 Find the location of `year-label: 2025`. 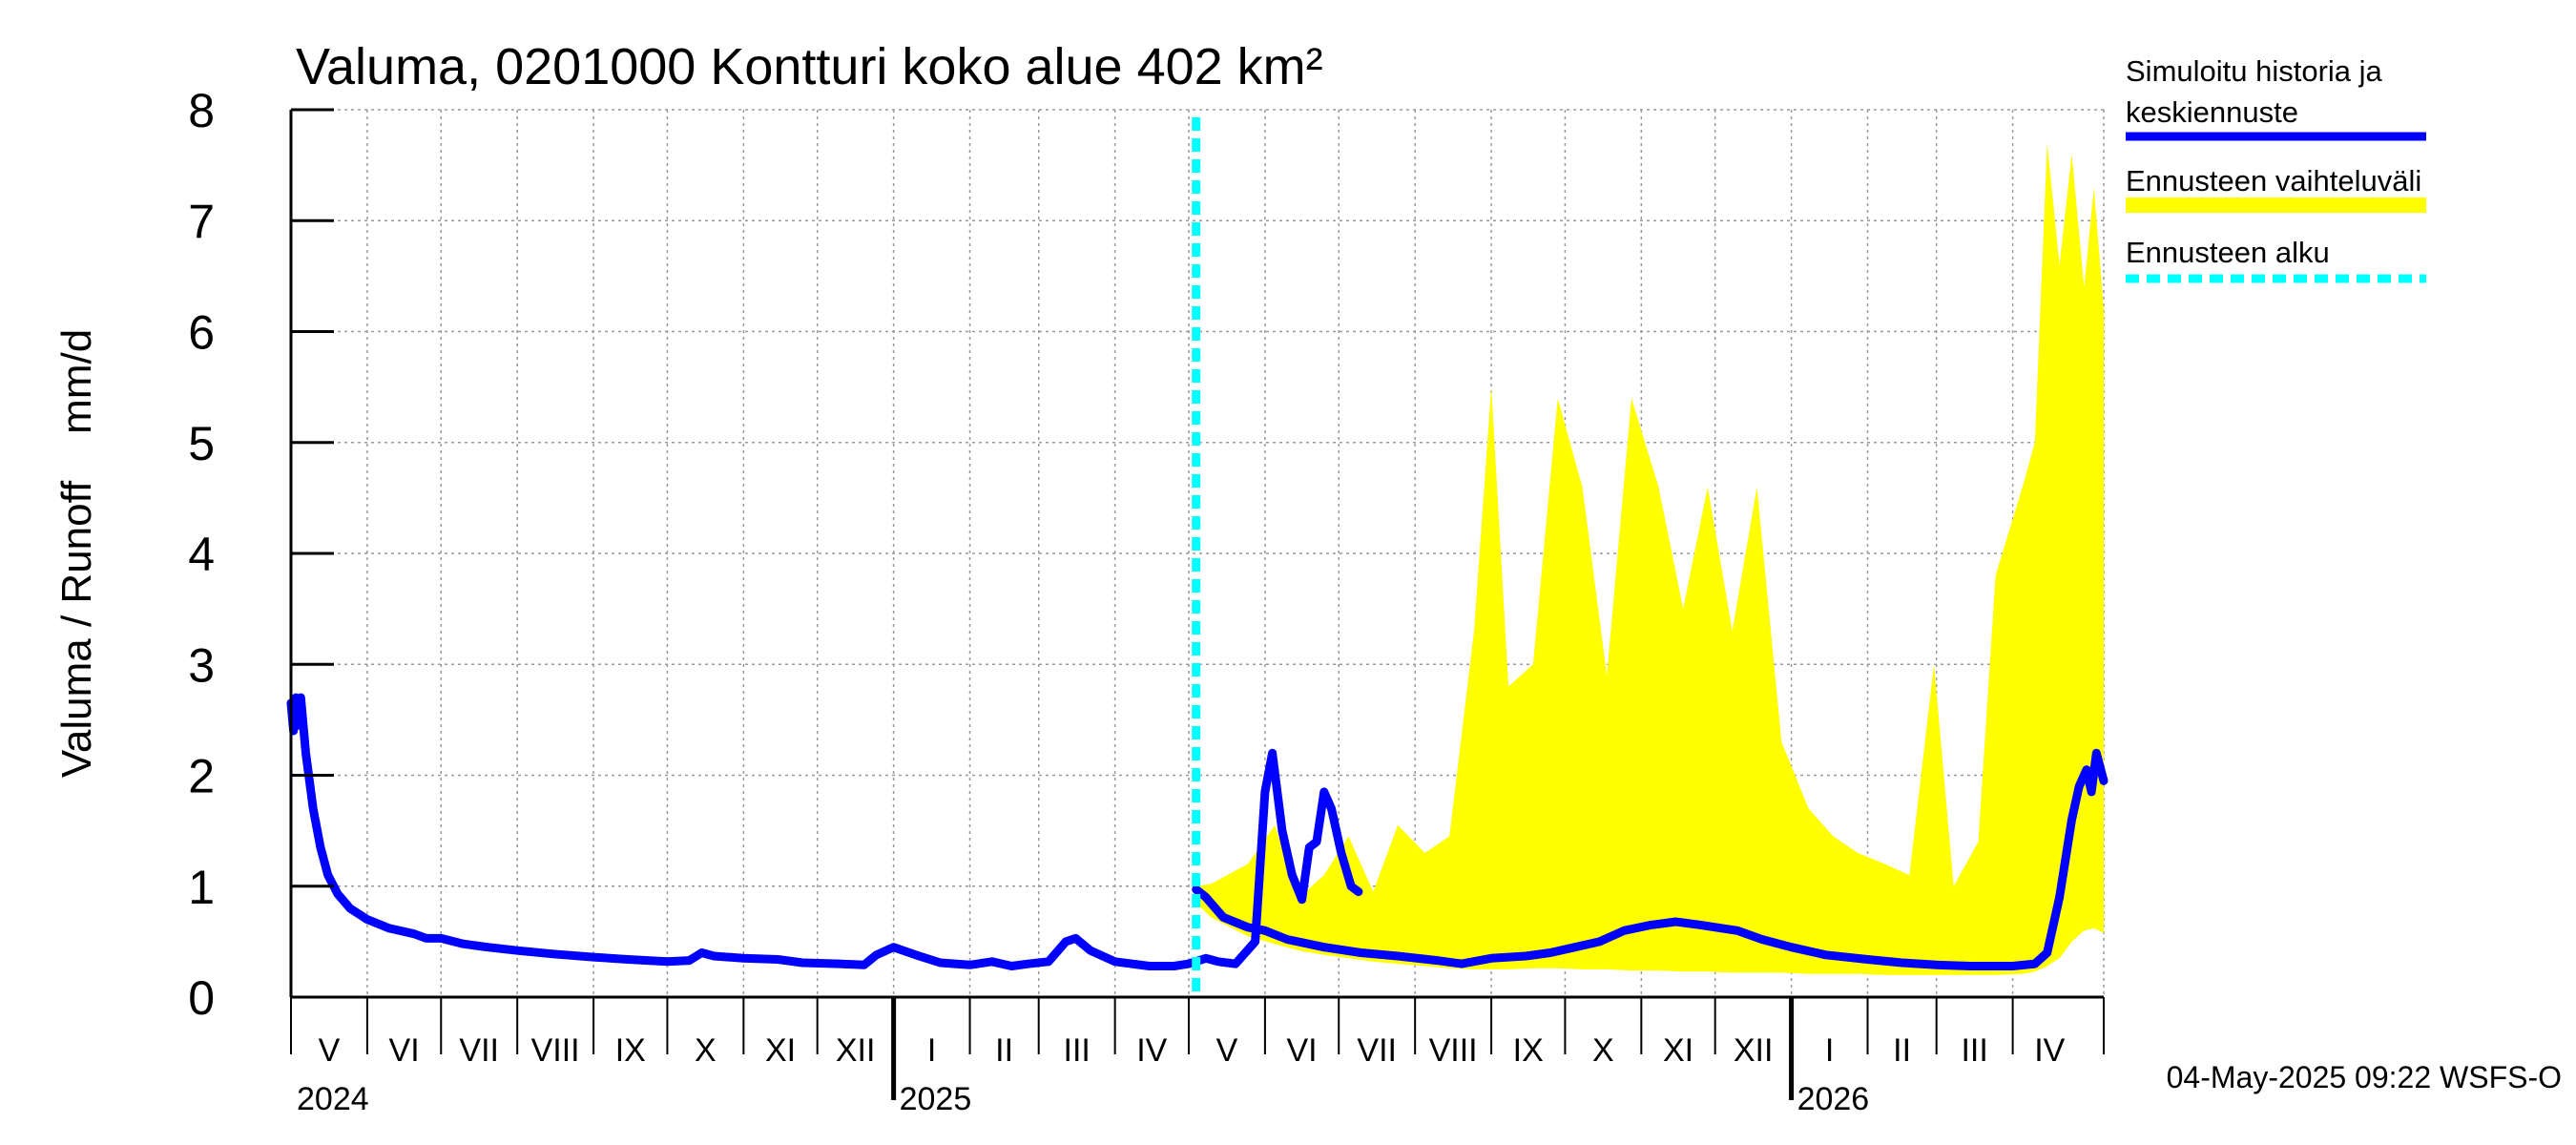

year-label: 2025 is located at coordinates (936, 1099).